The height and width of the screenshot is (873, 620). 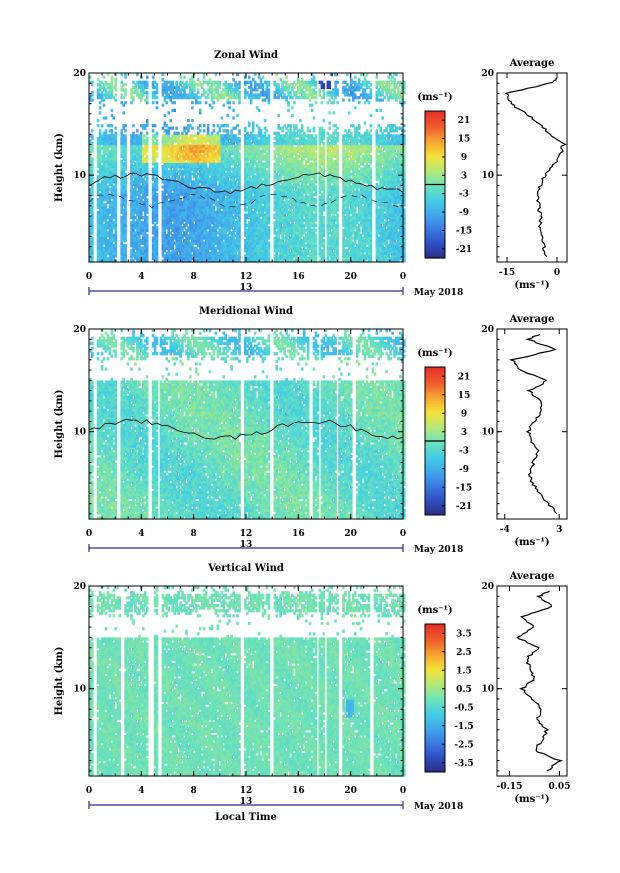 I want to click on heatmap-cells, so click(x=247, y=168).